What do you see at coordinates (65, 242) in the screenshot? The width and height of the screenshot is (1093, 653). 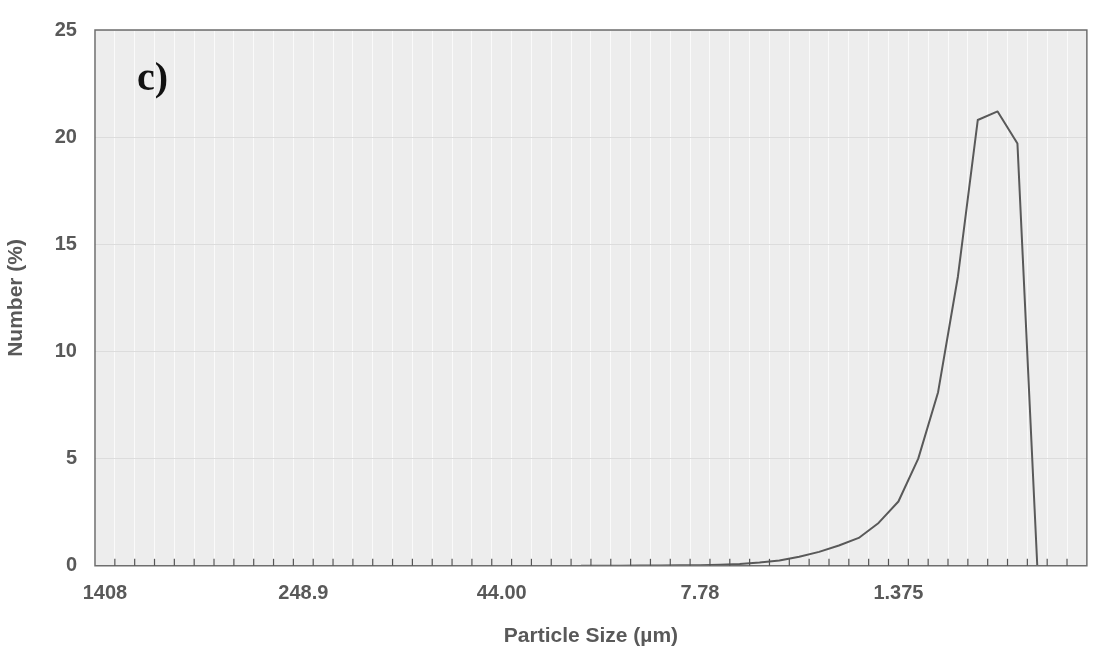 I see `y-tick-label: 15` at bounding box center [65, 242].